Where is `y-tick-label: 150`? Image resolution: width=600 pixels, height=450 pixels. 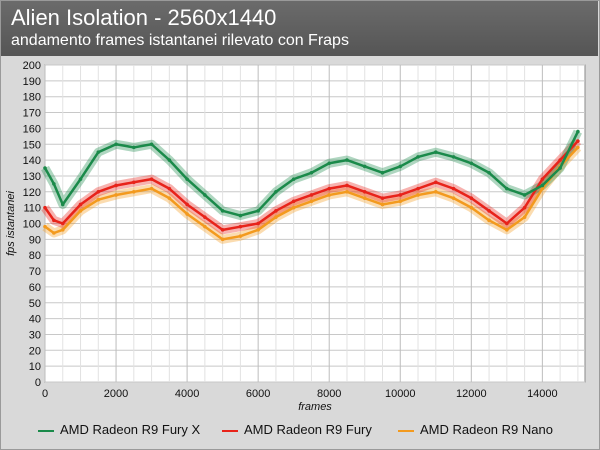
y-tick-label: 150 is located at coordinates (32, 145).